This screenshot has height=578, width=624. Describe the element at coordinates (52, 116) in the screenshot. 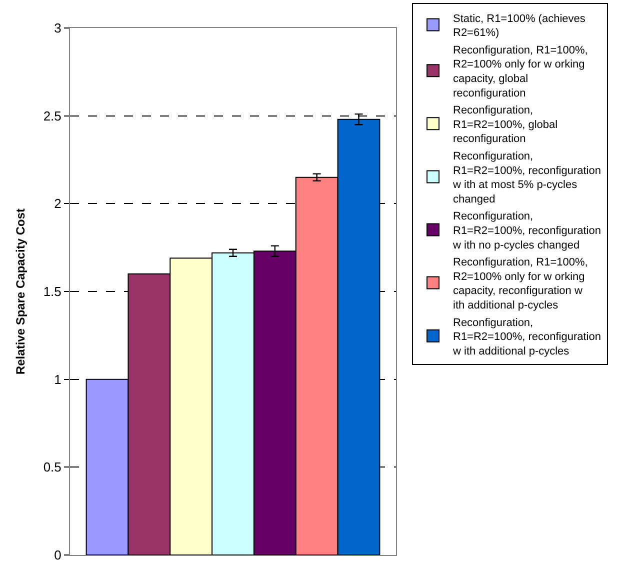

I see `y-tick-label: 2.5` at that location.